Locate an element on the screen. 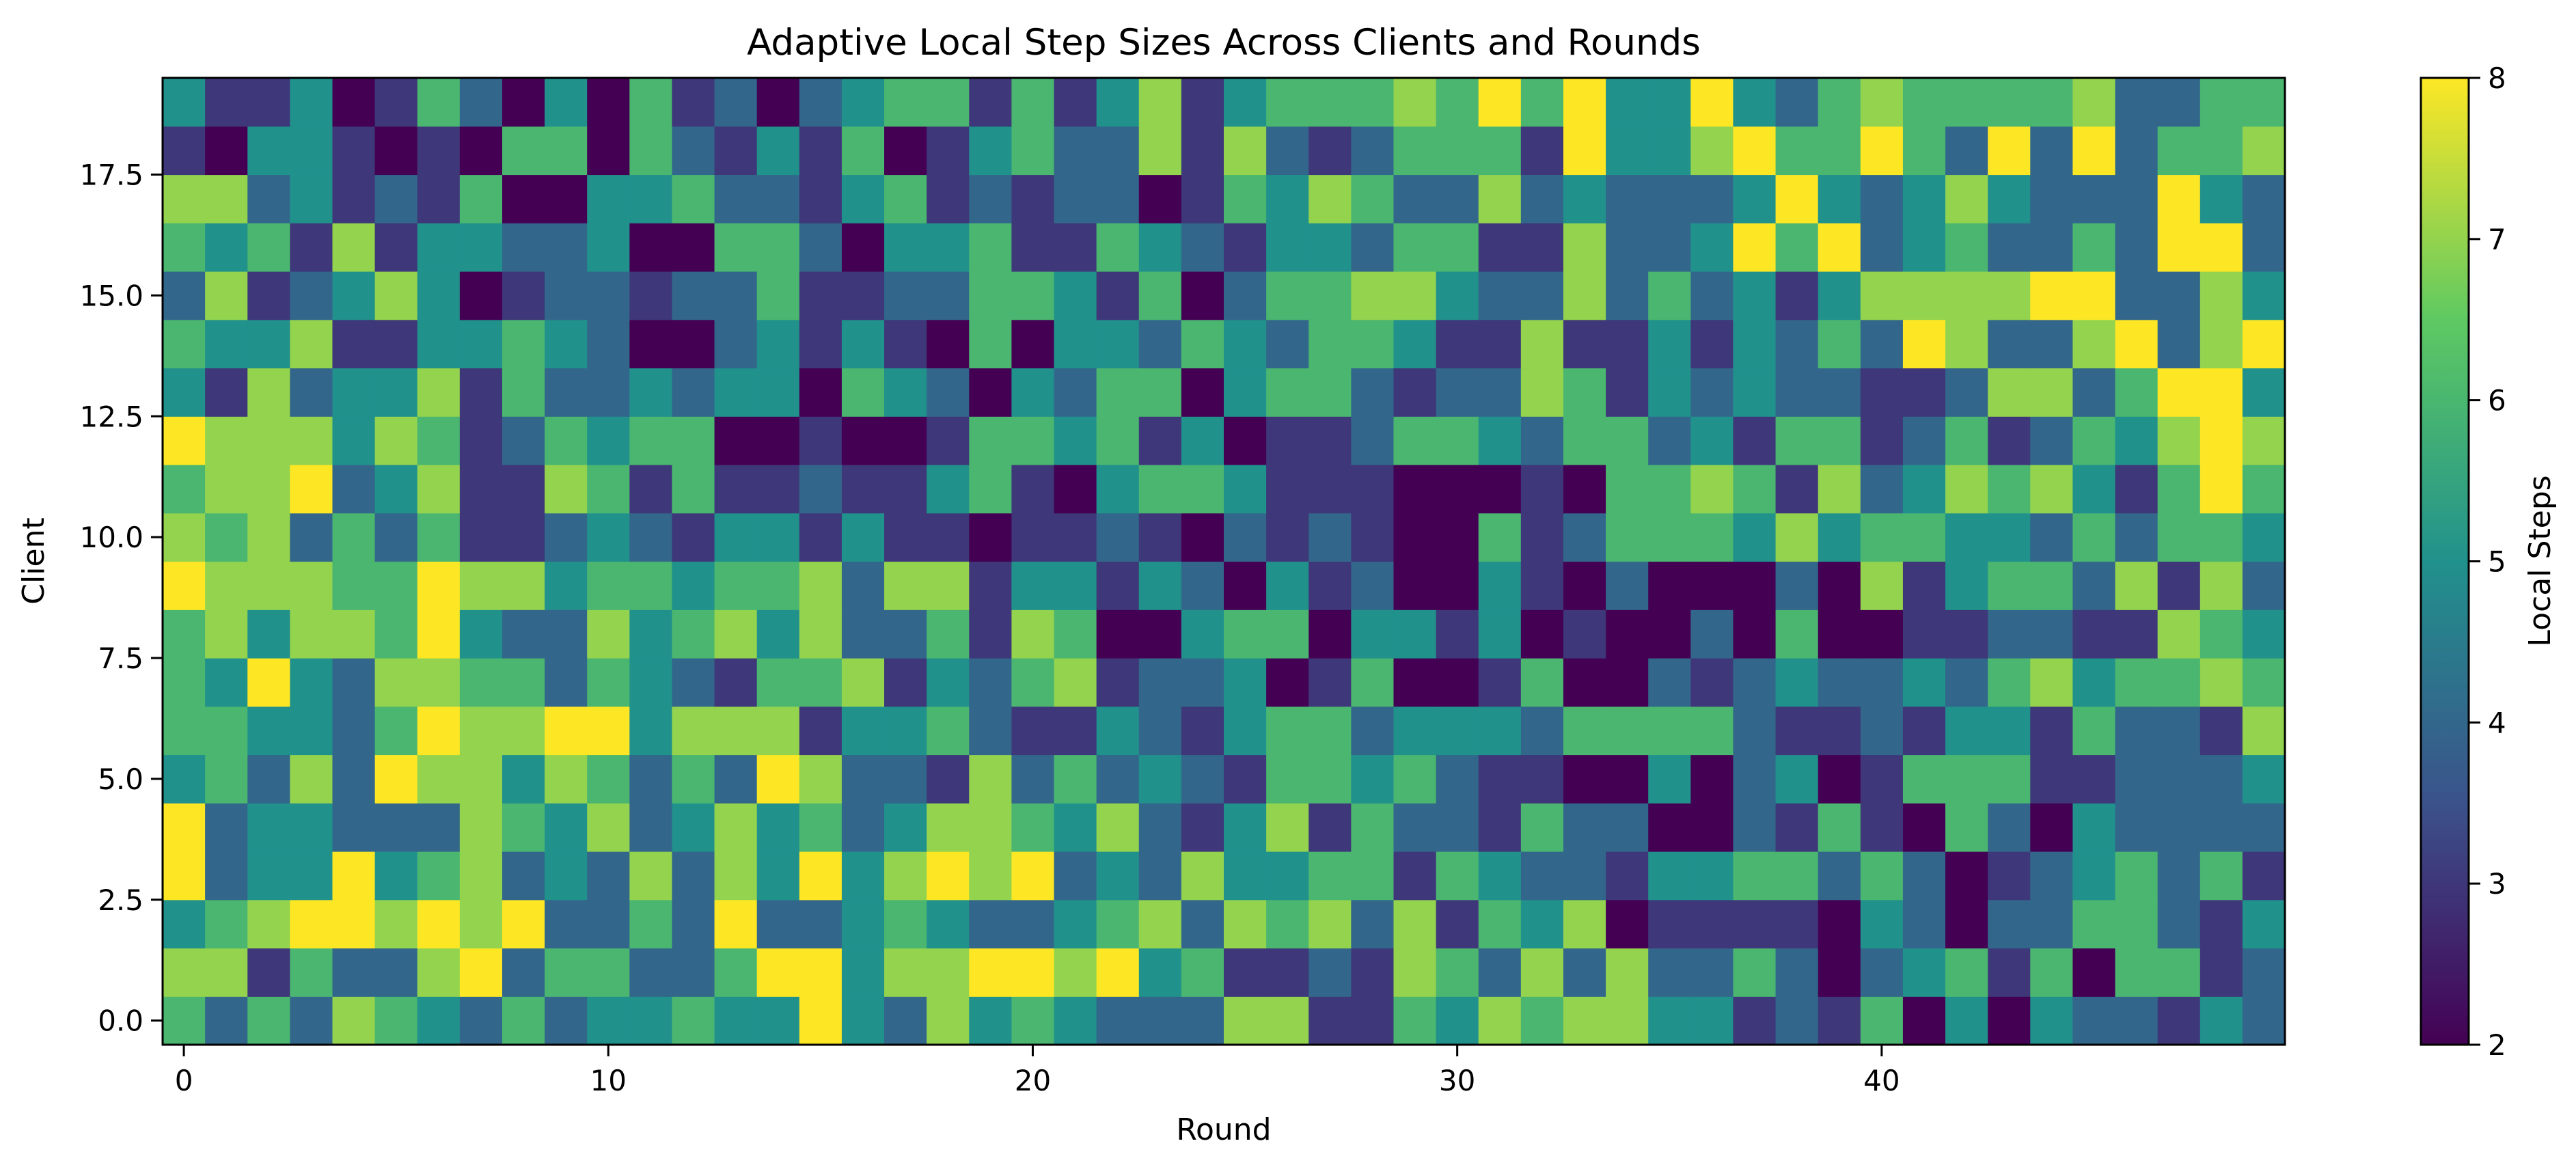 Image resolution: width=2576 pixels, height=1152 pixels. colorbar-tick-label: 4 is located at coordinates (2497, 723).